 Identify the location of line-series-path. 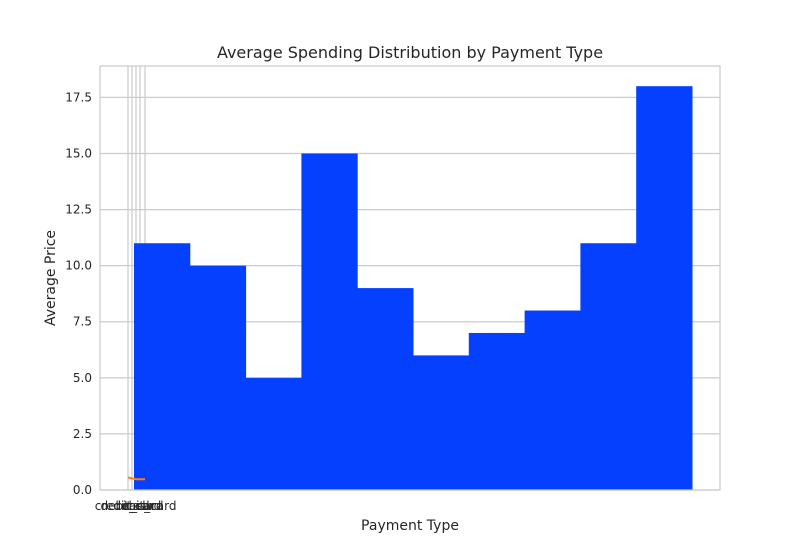
(136, 478).